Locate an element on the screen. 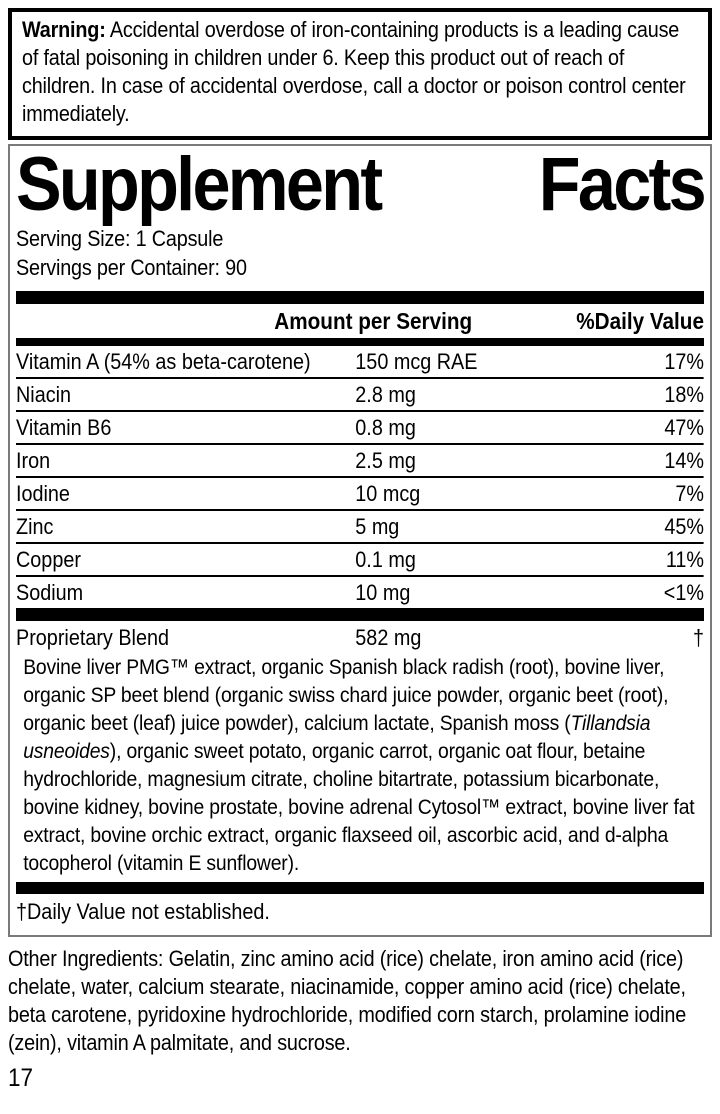  nutrient-amount: 5 mg is located at coordinates (377, 526).